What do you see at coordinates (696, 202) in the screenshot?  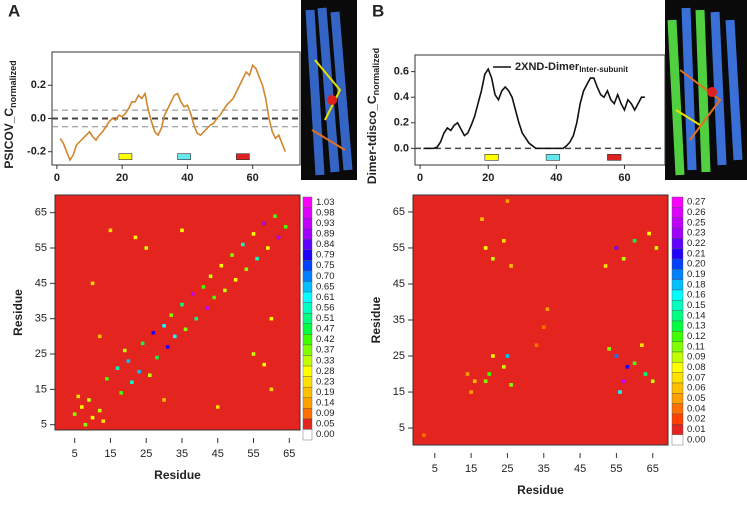 I see `colorbar-label: 0.27` at bounding box center [696, 202].